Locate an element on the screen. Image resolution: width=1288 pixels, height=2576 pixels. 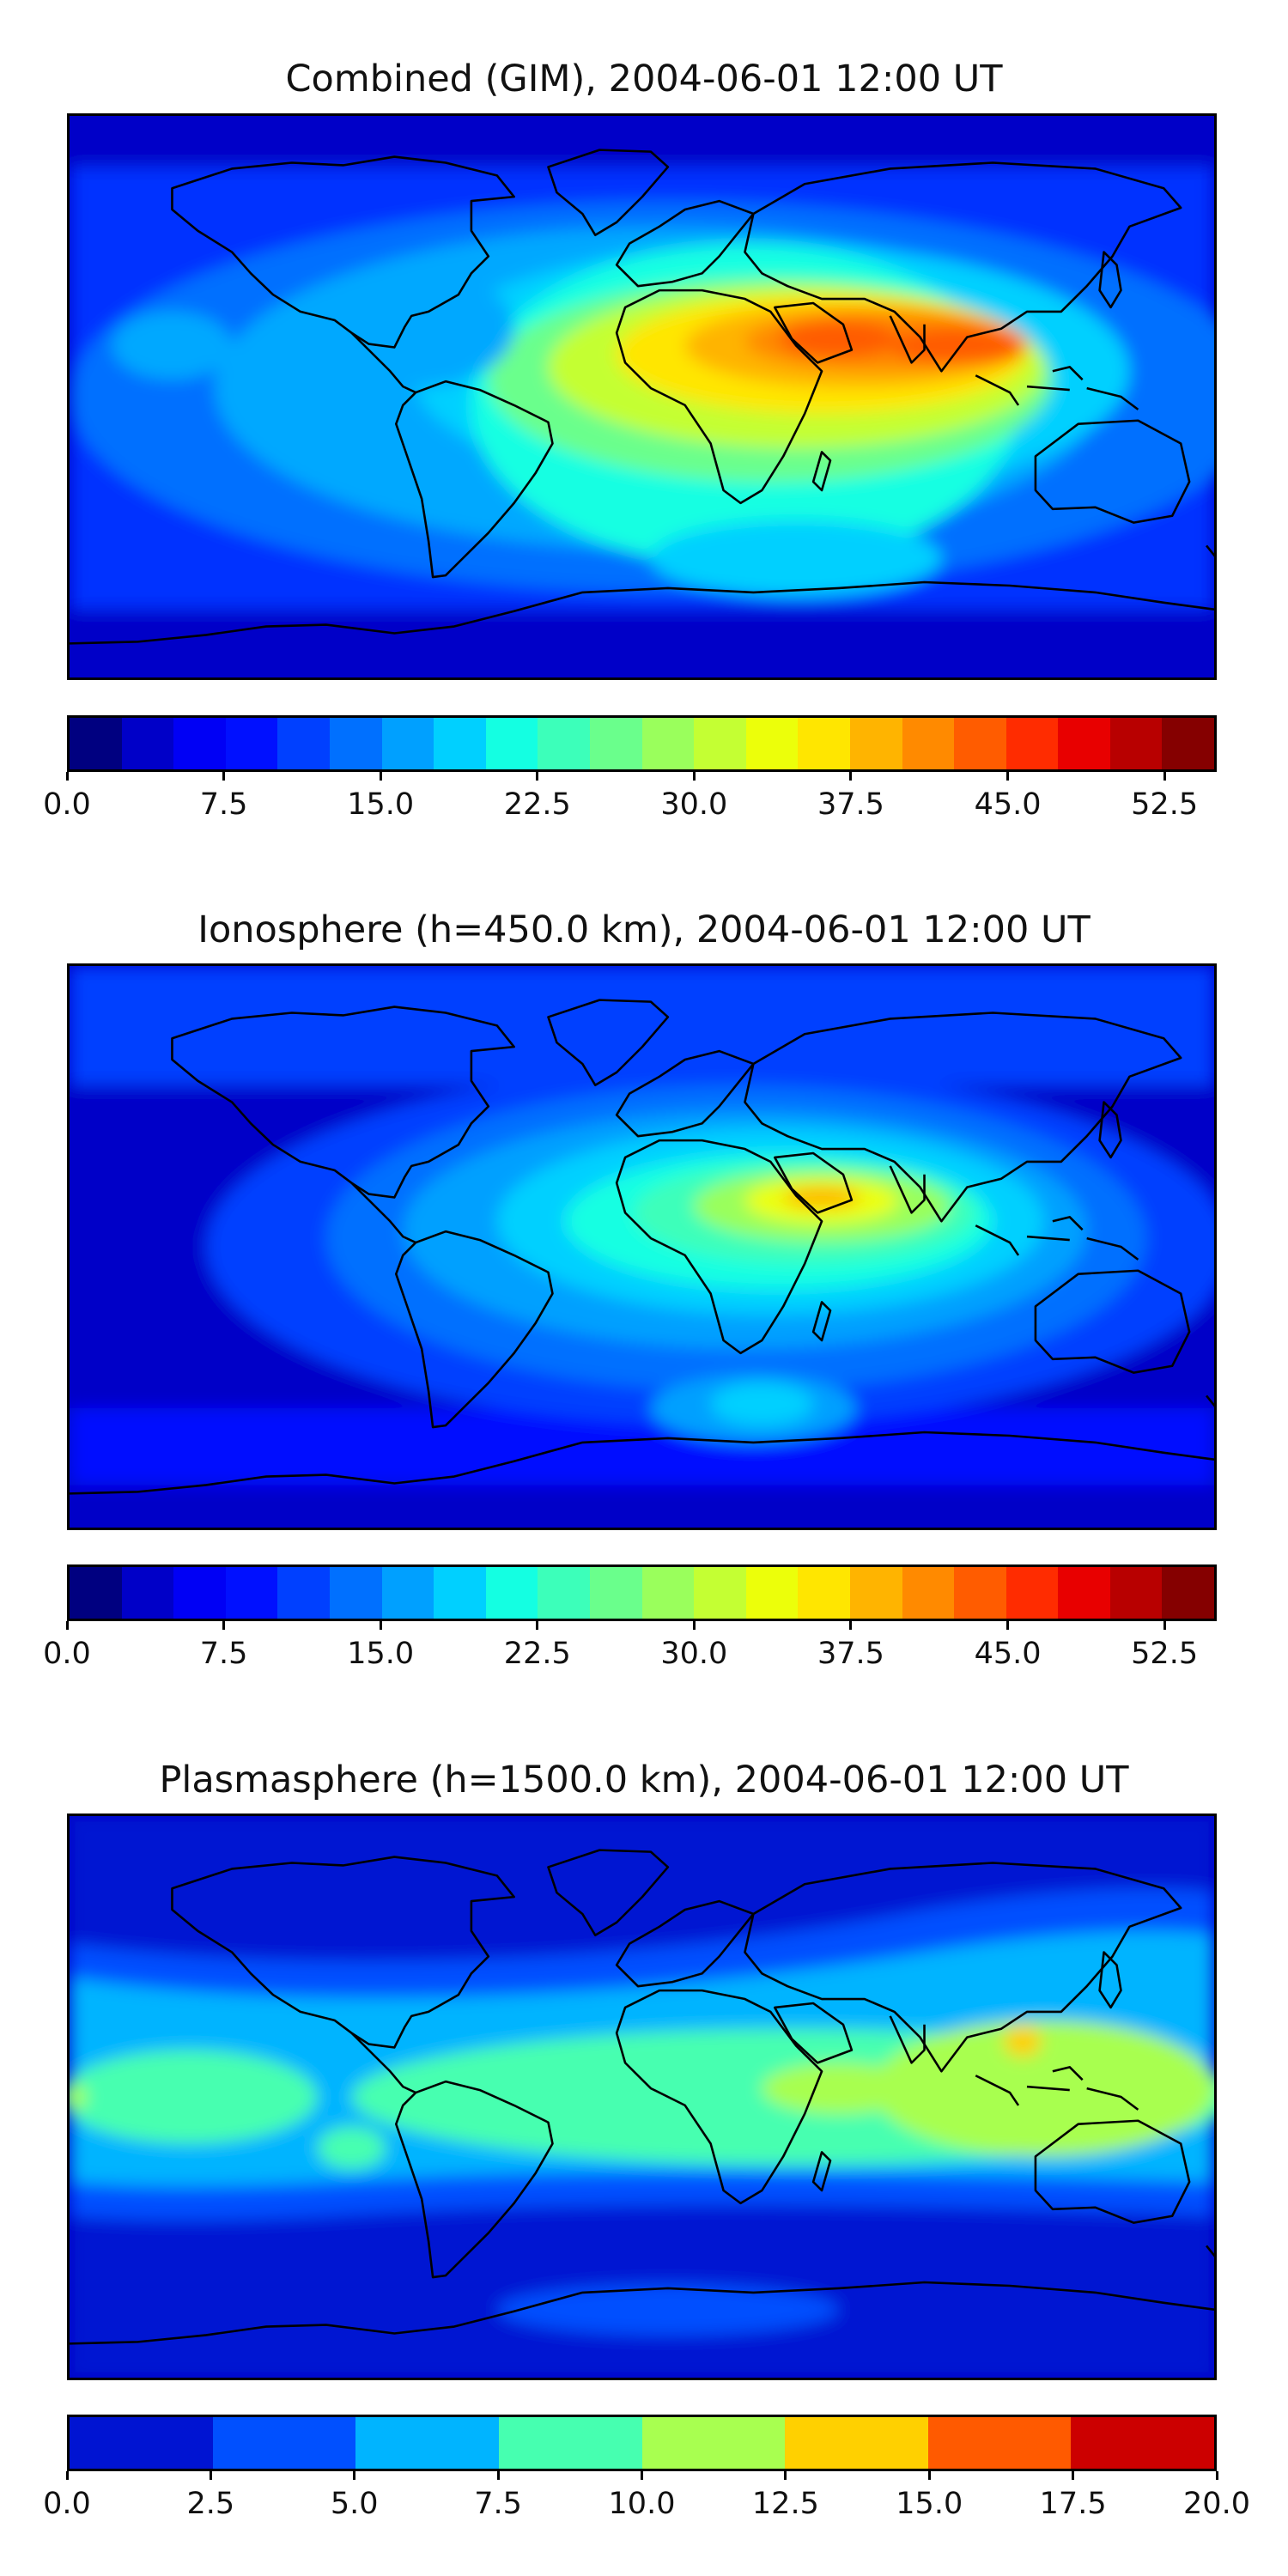
colorbar-tick-label: 12.5 is located at coordinates (785, 2504).